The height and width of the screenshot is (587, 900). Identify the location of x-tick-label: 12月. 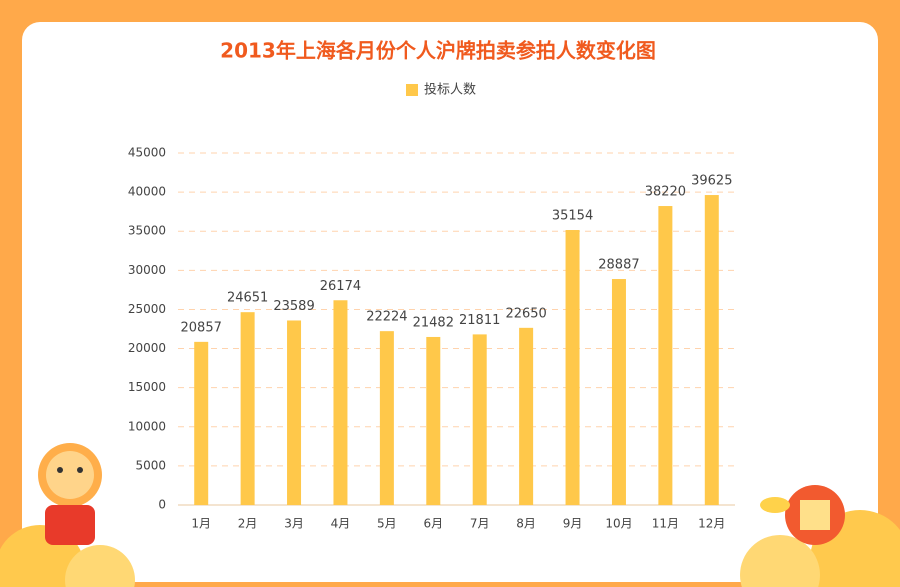
(711, 524).